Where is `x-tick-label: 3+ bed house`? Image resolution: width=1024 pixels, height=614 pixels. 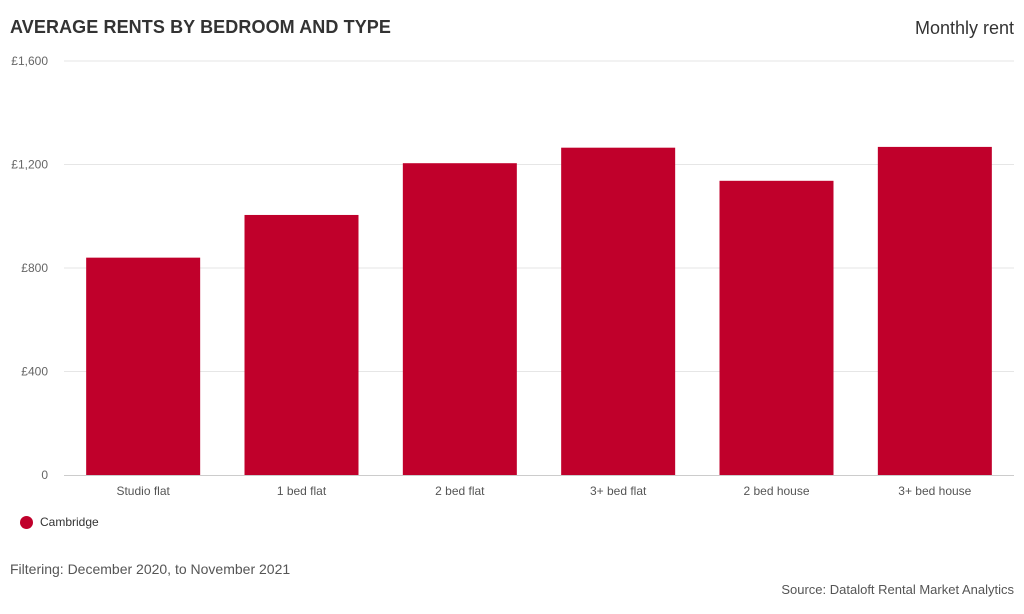
x-tick-label: 3+ bed house is located at coordinates (934, 491).